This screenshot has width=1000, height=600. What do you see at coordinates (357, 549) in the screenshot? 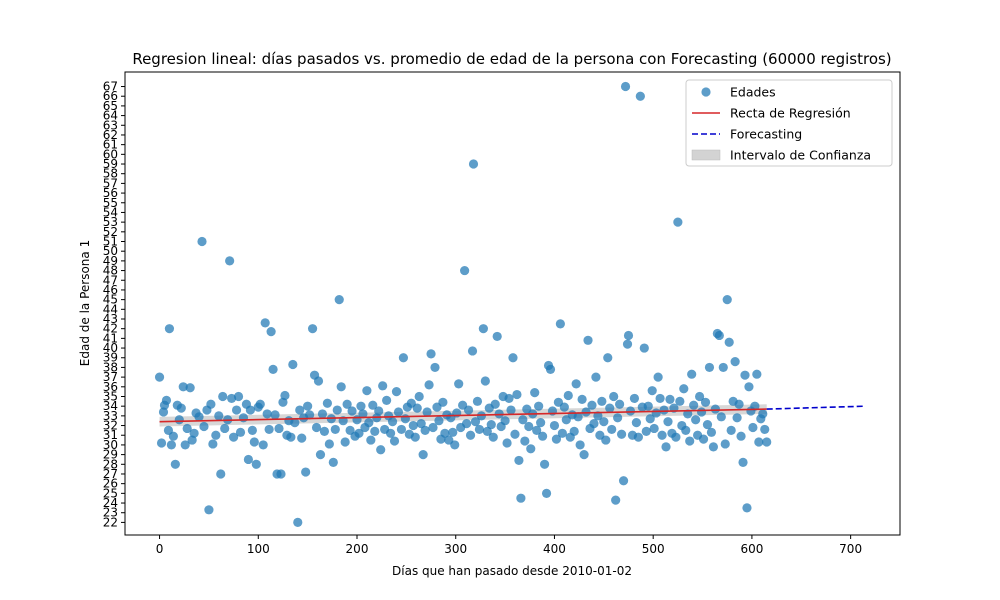
I see `x-tick-label: 200` at bounding box center [357, 549].